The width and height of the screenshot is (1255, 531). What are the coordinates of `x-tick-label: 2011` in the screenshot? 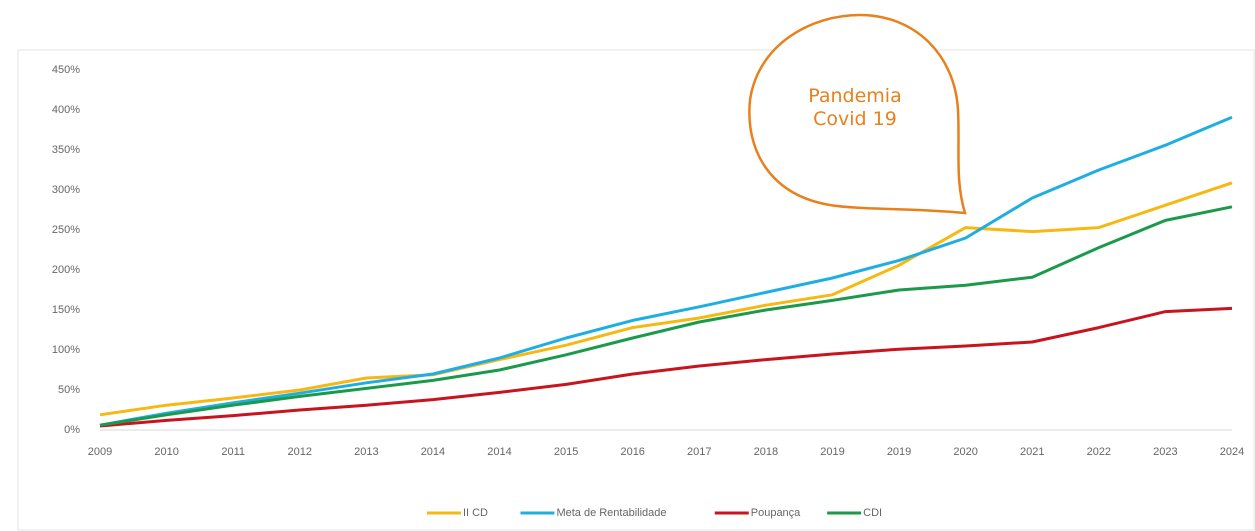 It's located at (233, 452).